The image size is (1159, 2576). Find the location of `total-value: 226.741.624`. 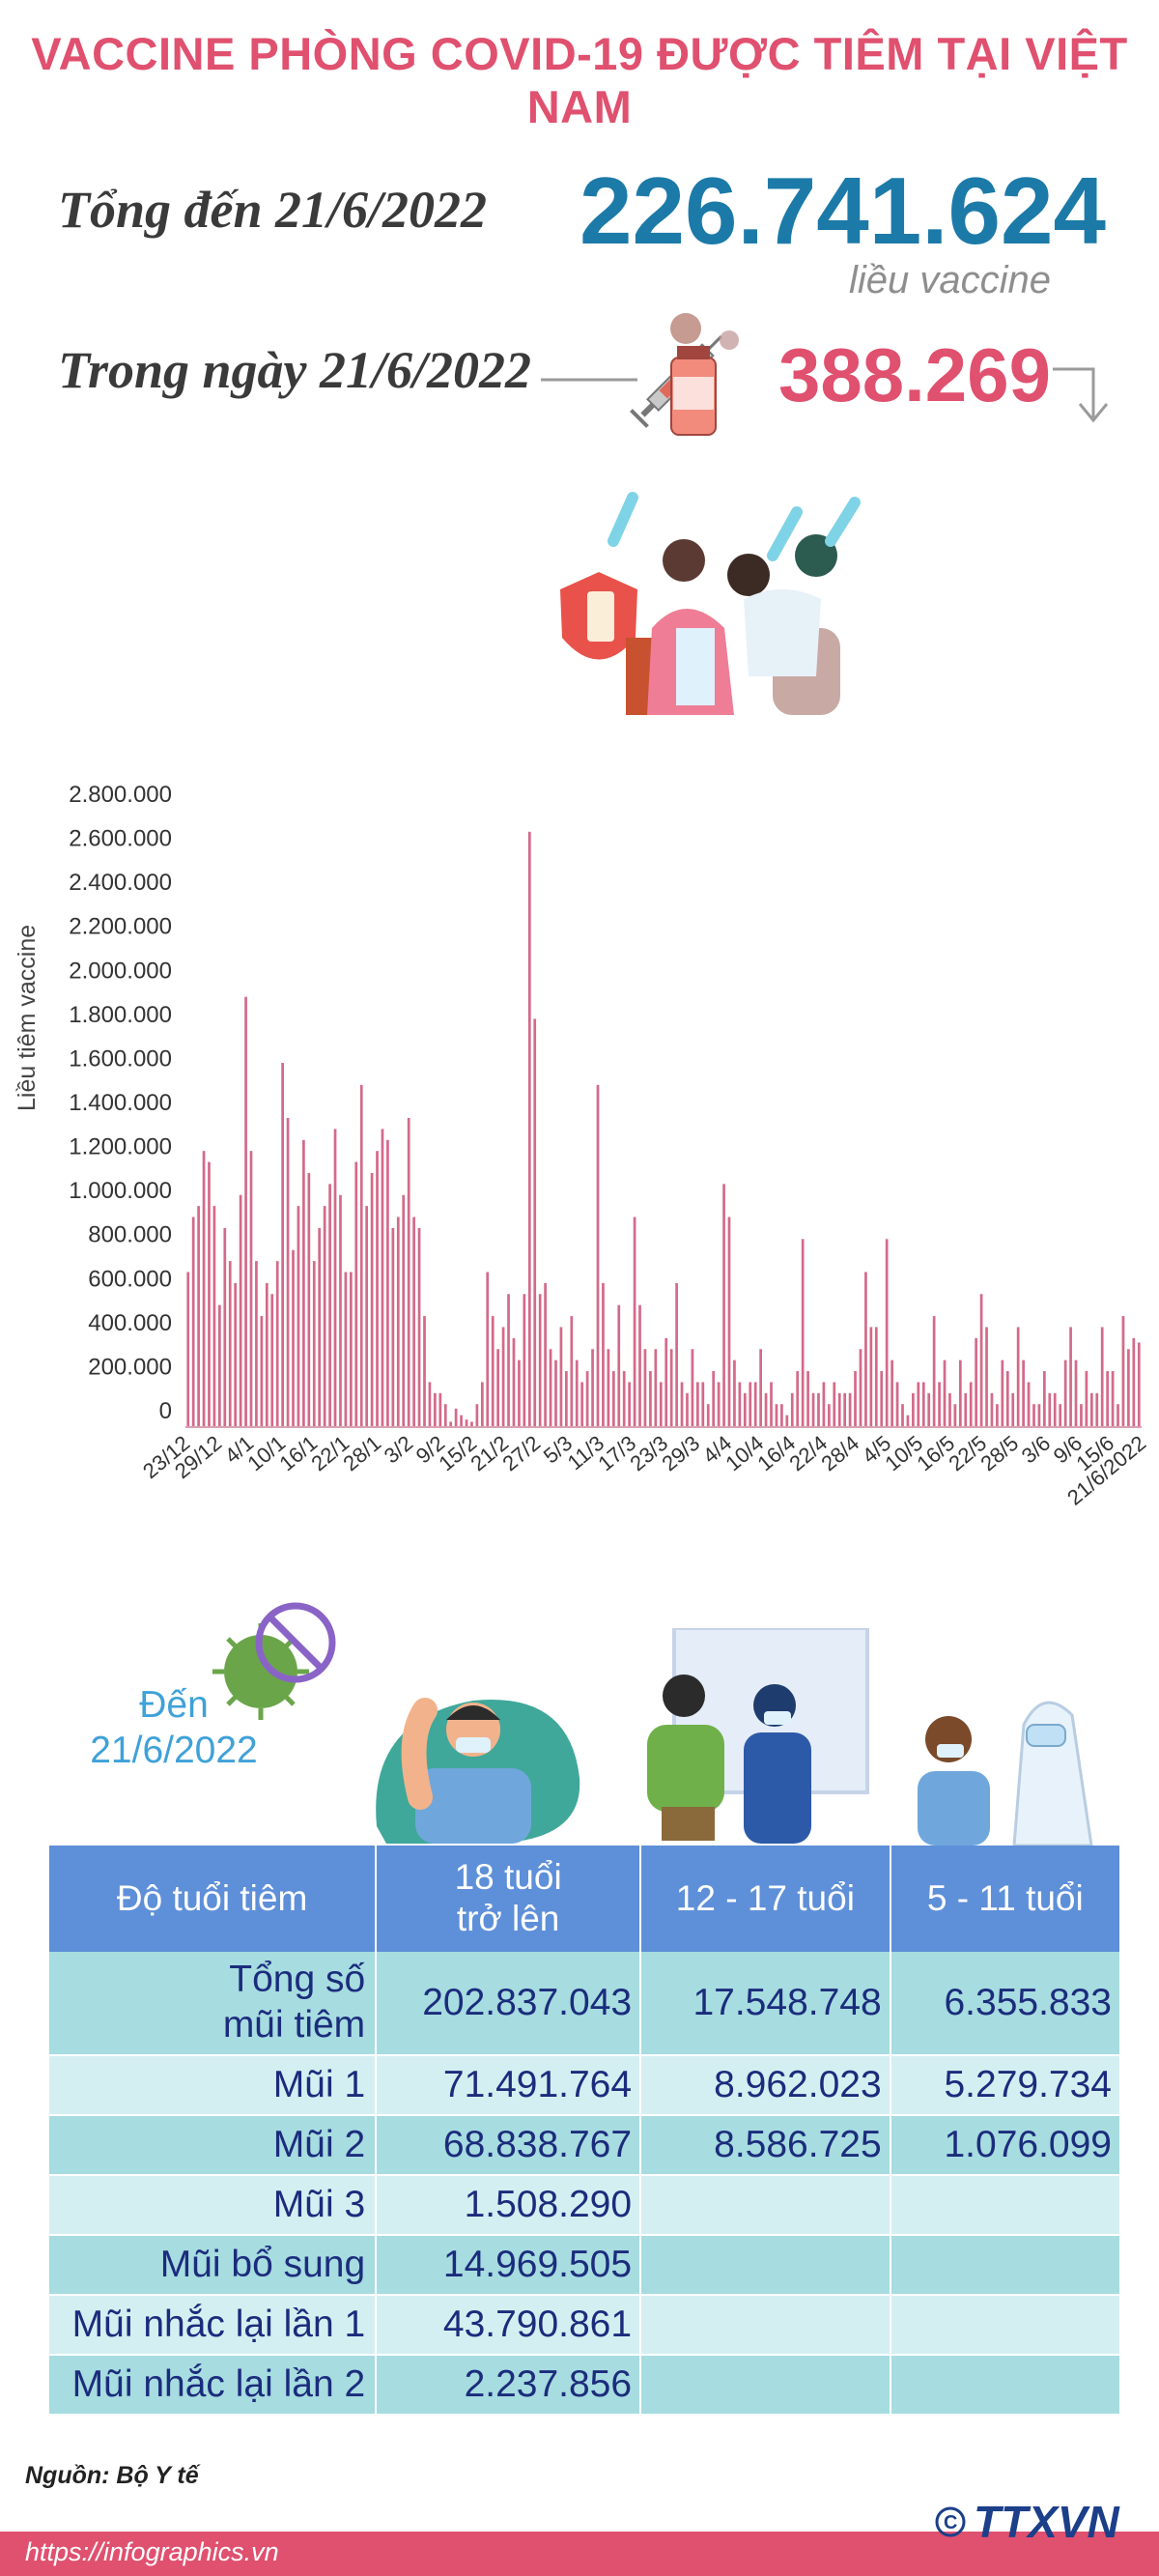

total-value: 226.741.624 is located at coordinates (843, 211).